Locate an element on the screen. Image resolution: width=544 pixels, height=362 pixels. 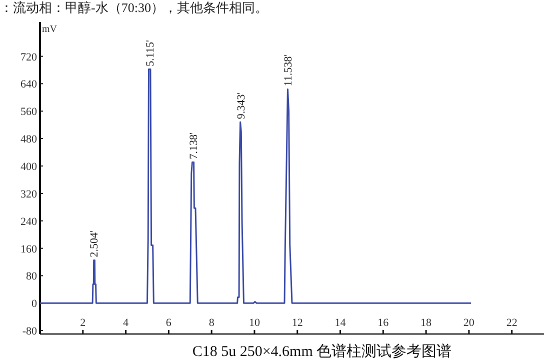
y-tick-label: 720 is located at coordinates (29, 57).